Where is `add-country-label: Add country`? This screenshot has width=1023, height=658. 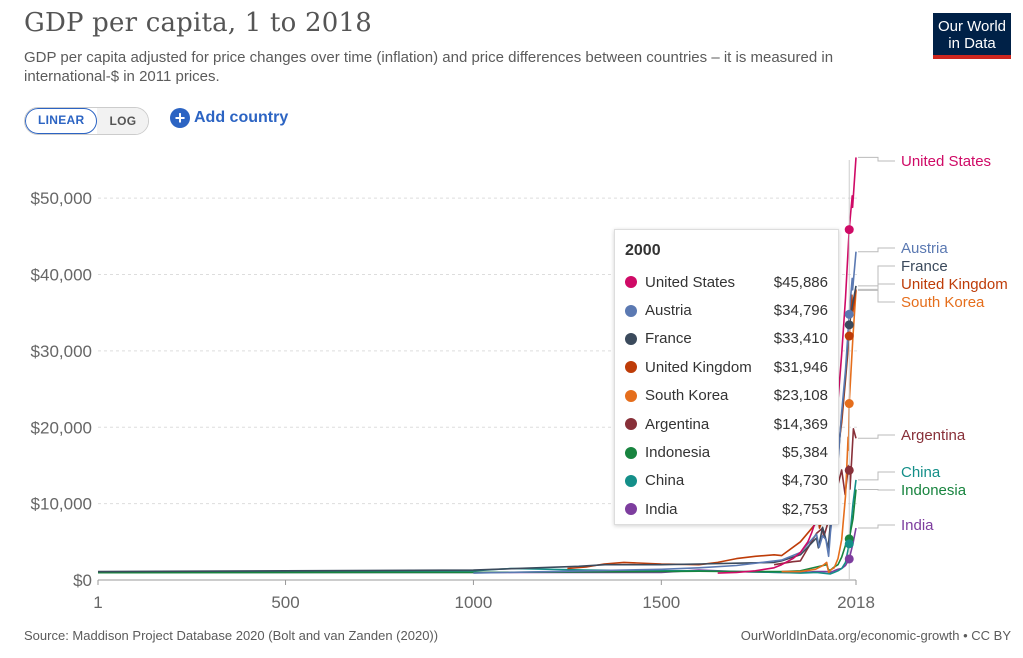 add-country-label: Add country is located at coordinates (241, 117).